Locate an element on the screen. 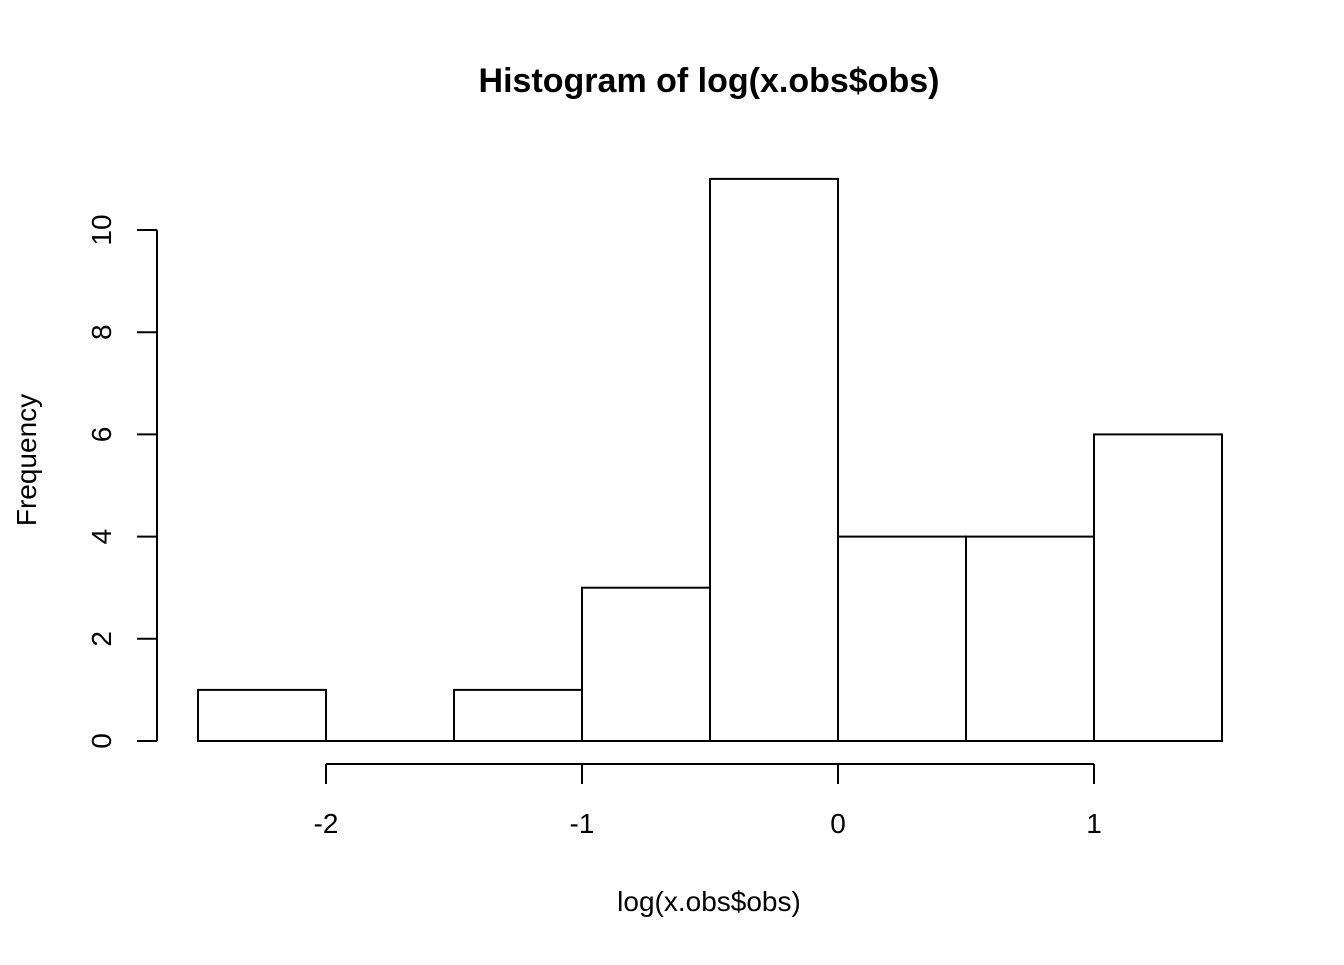 This screenshot has width=1344, height=965. y-tick-label: 6 is located at coordinates (101, 435).